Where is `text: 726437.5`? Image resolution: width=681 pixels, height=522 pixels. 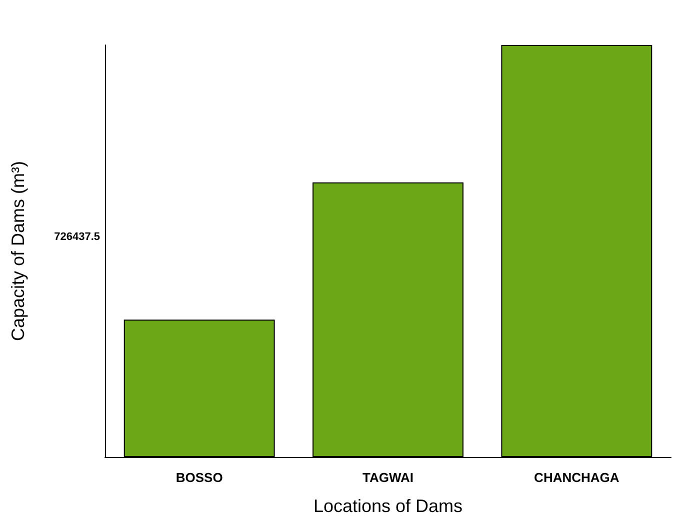
text: 726437.5 is located at coordinates (77, 237).